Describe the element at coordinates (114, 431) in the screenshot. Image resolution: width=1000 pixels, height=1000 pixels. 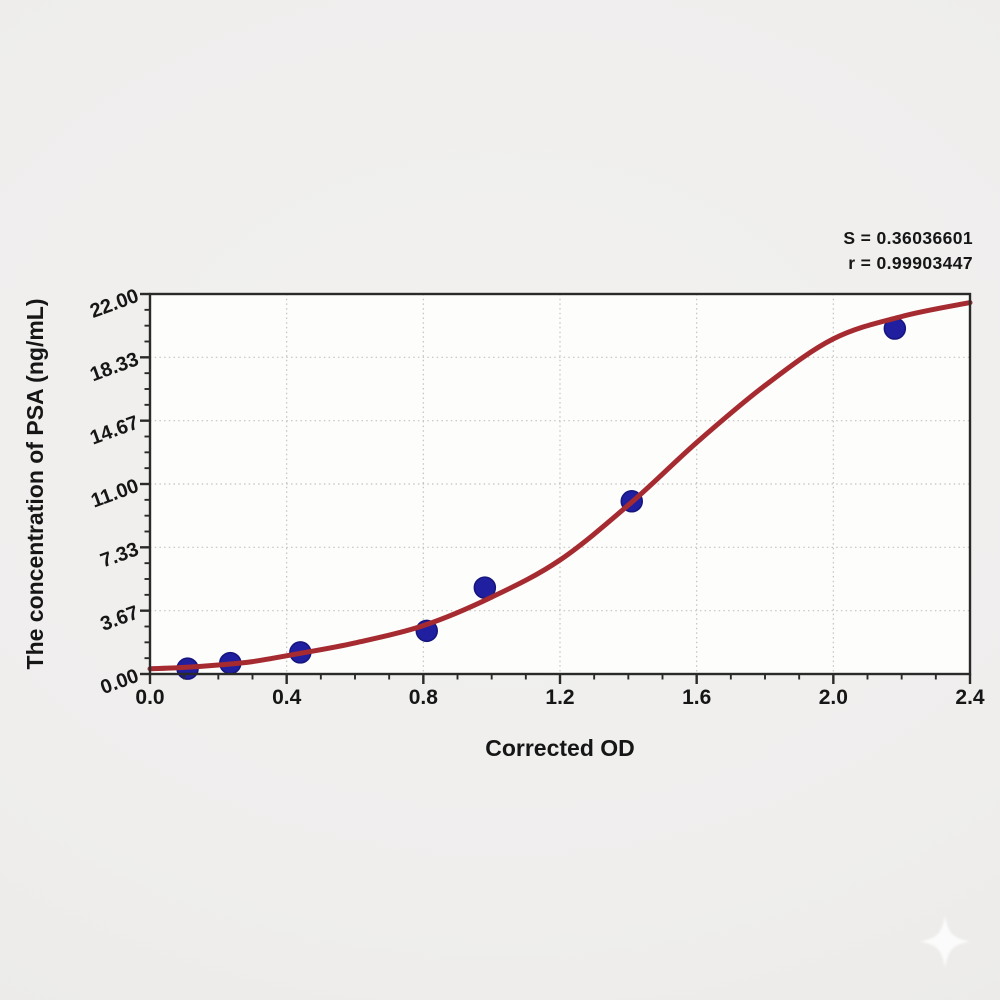
I see `y-tick-label: 14.67` at that location.